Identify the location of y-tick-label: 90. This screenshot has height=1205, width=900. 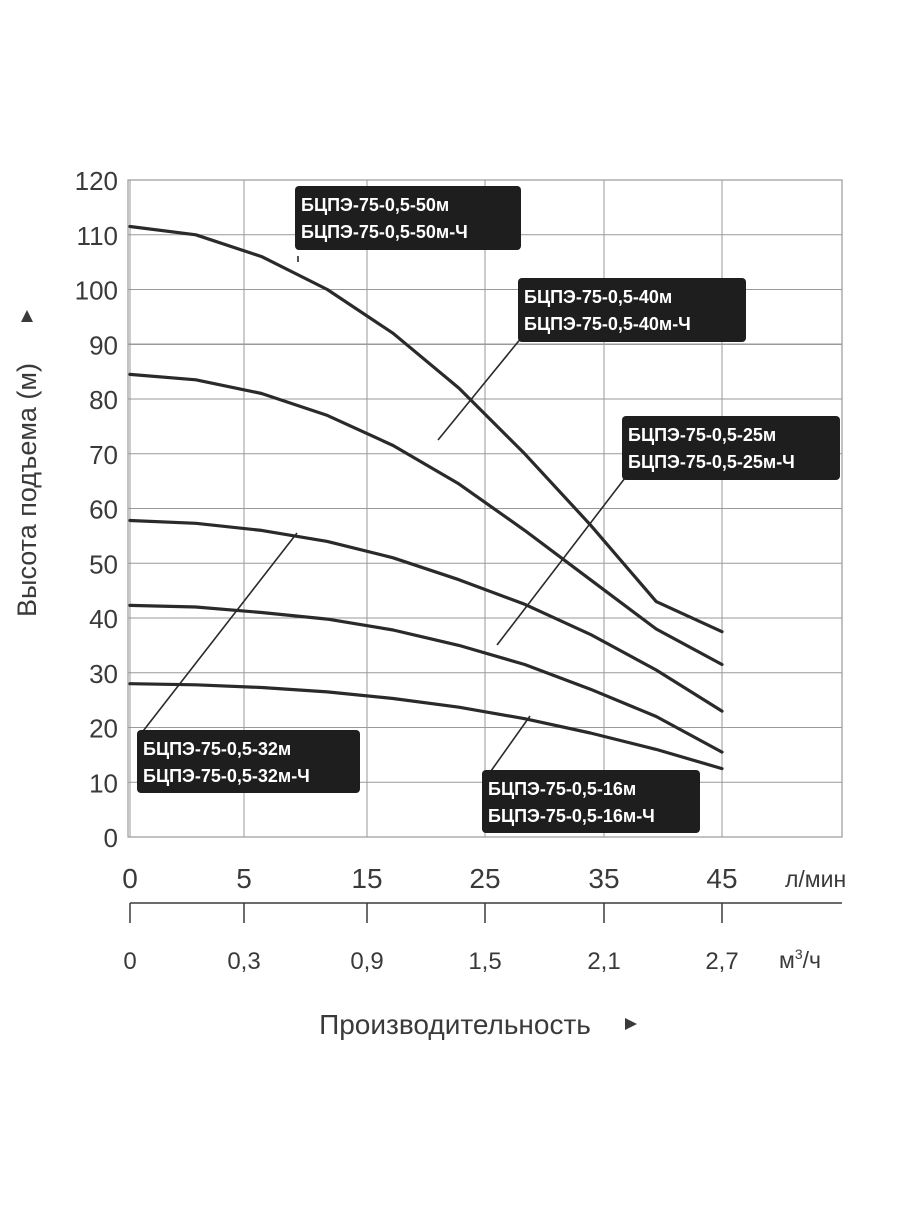
(103, 345).